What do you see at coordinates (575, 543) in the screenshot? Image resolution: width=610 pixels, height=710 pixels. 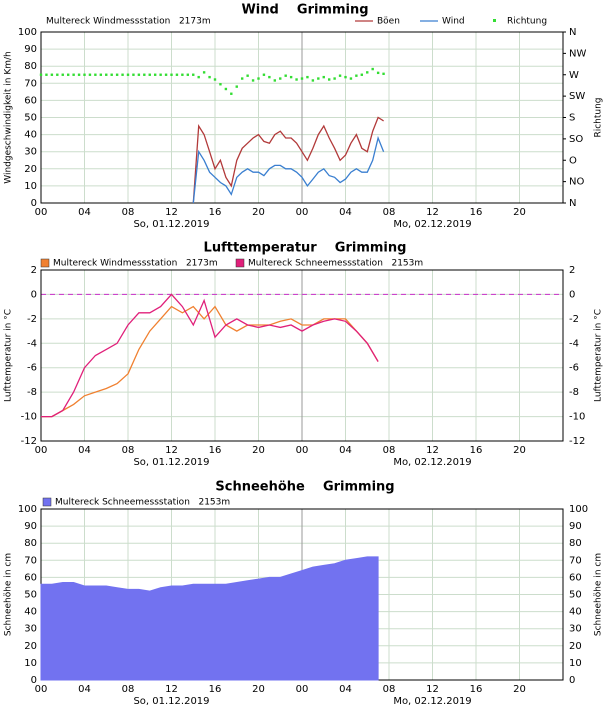 I see `y2-tick-label: 80` at bounding box center [575, 543].